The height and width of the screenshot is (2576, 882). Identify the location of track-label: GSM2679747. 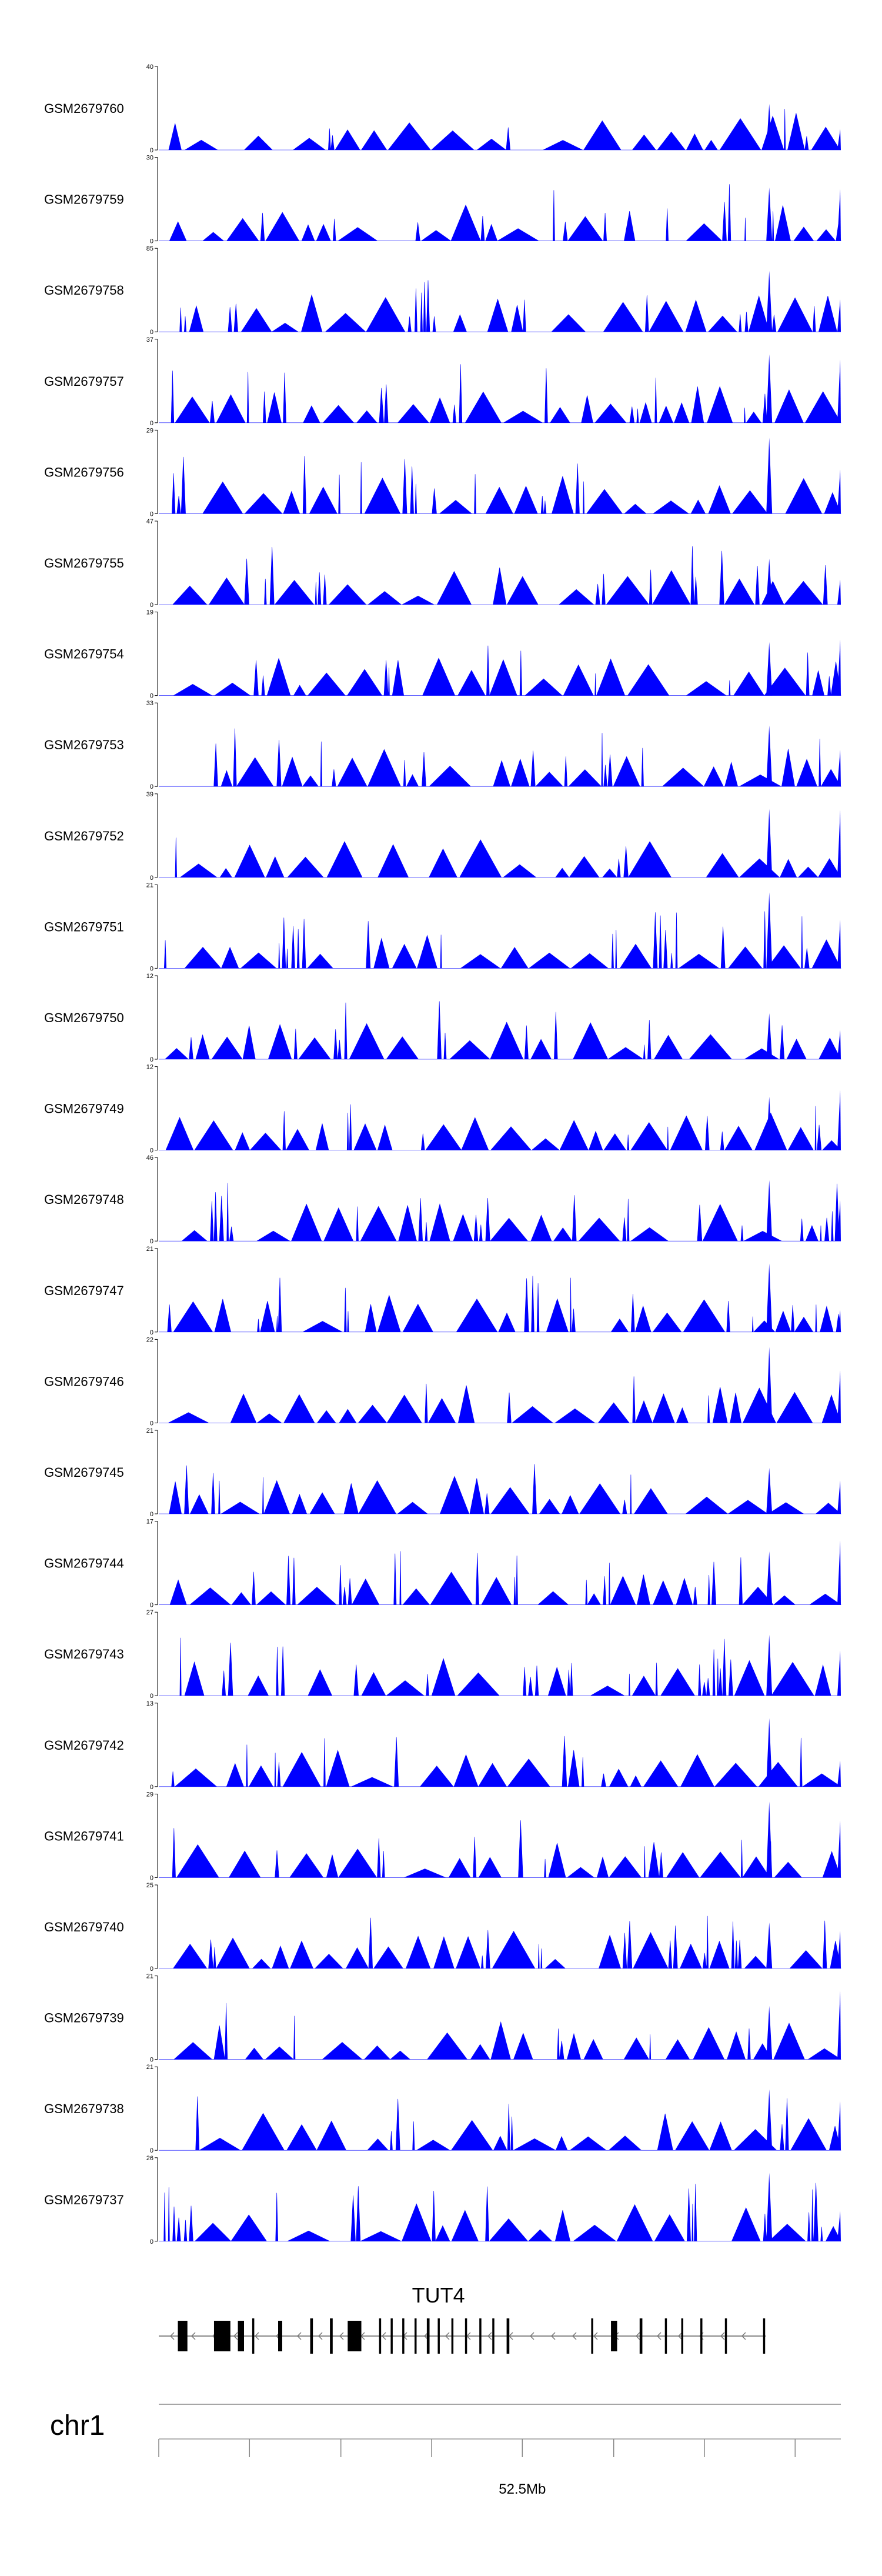
(84, 1290).